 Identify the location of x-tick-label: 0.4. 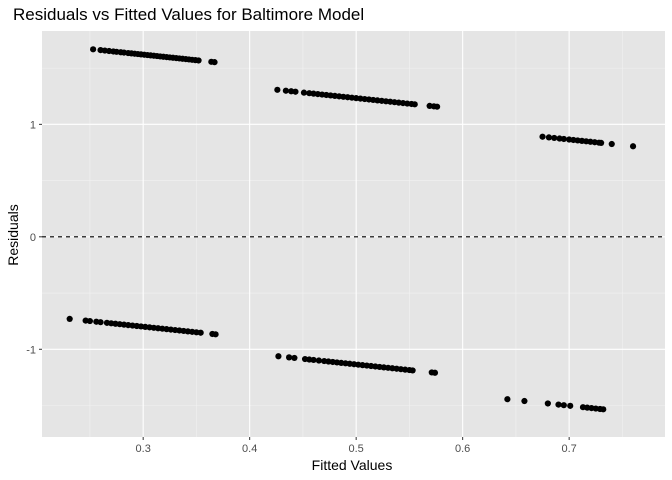
(249, 449).